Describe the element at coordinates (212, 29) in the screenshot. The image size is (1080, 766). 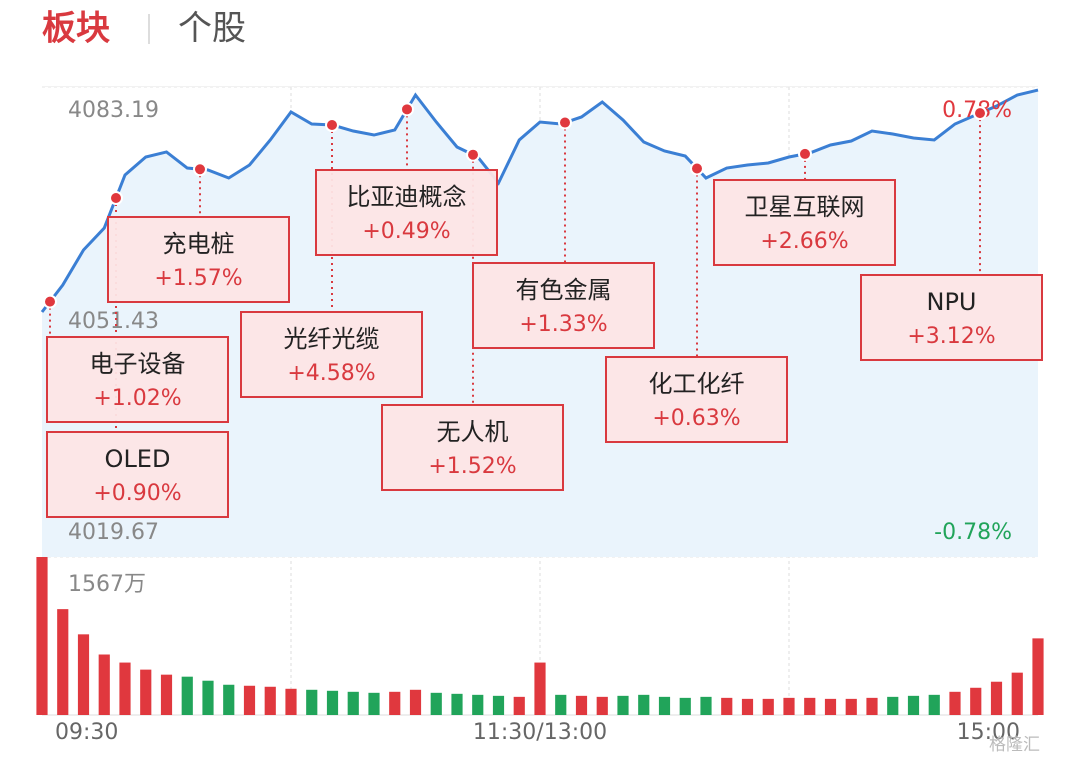
I see `tab: 个股` at that location.